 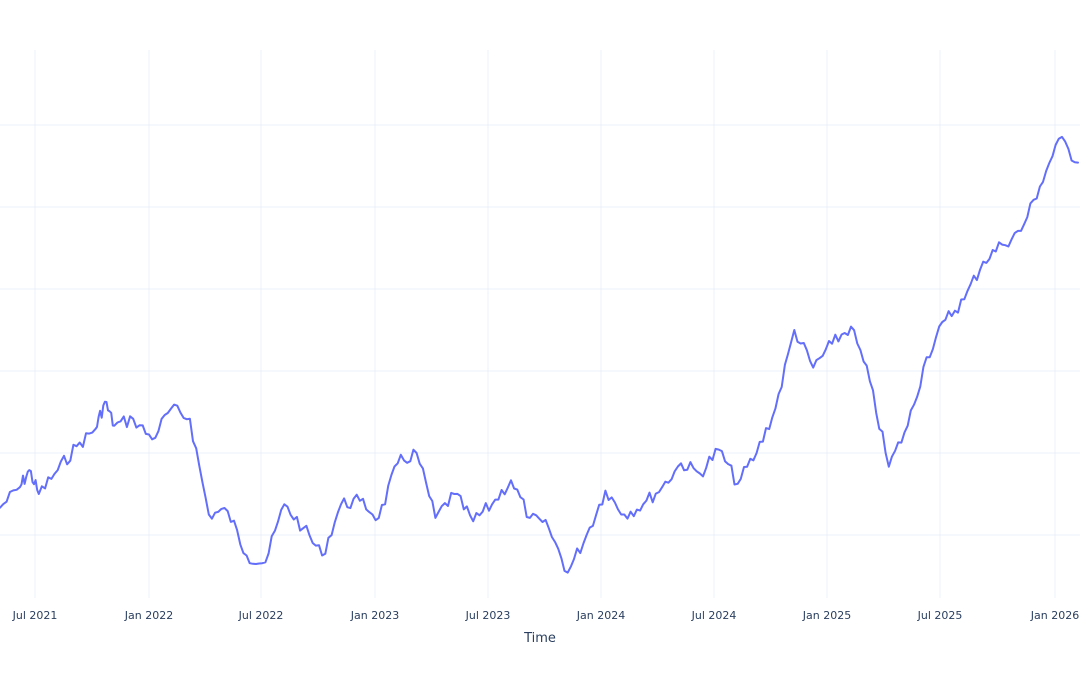 I want to click on x-tick-label: Jul 2022, so click(x=261, y=615).